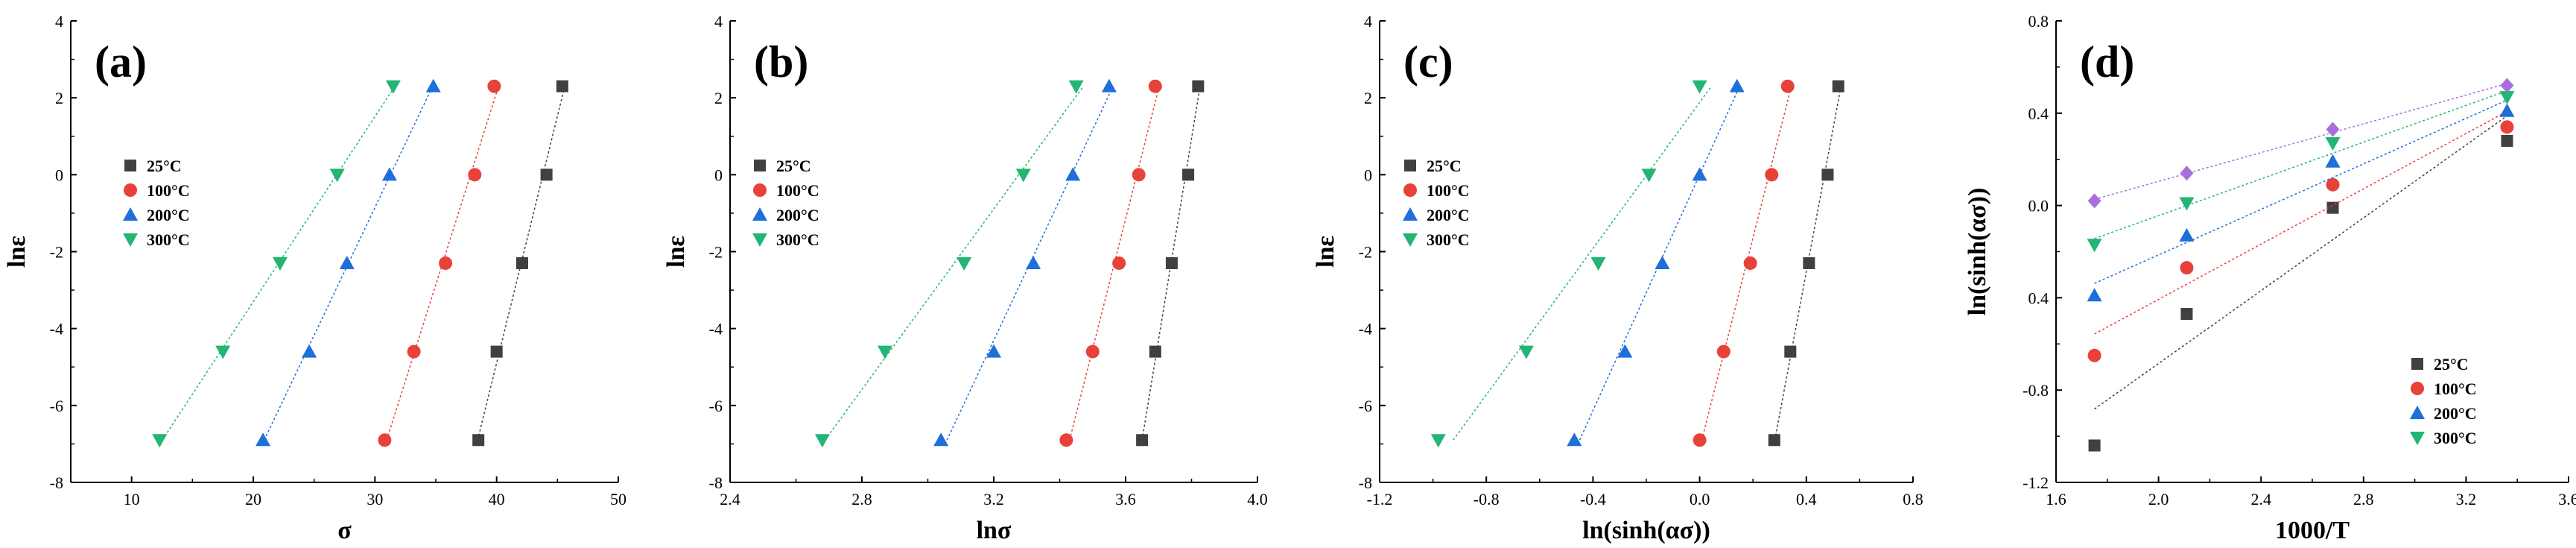 This screenshot has width=2576, height=548. What do you see at coordinates (2036, 482) in the screenshot?
I see `y-tick-label: -1.2` at bounding box center [2036, 482].